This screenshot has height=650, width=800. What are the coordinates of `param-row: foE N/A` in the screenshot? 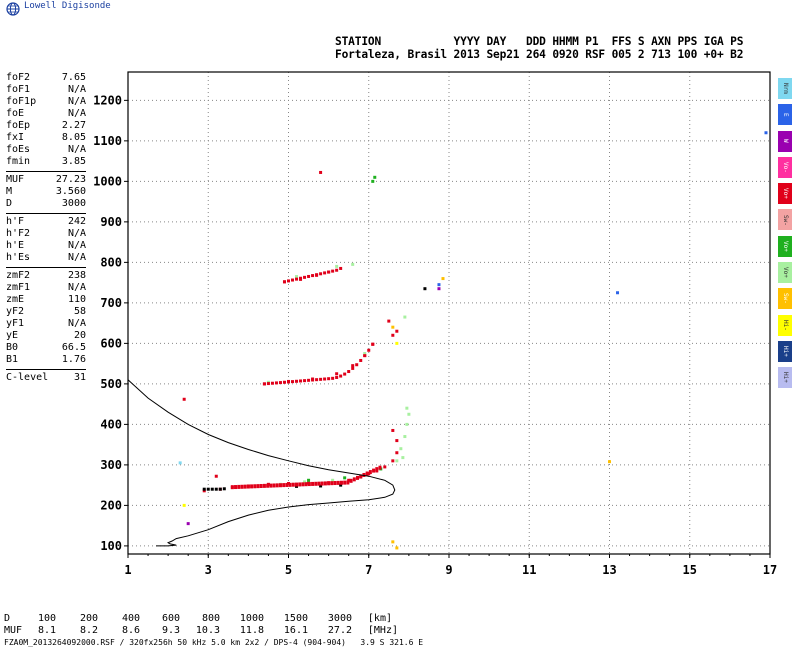 It's located at (46, 114).